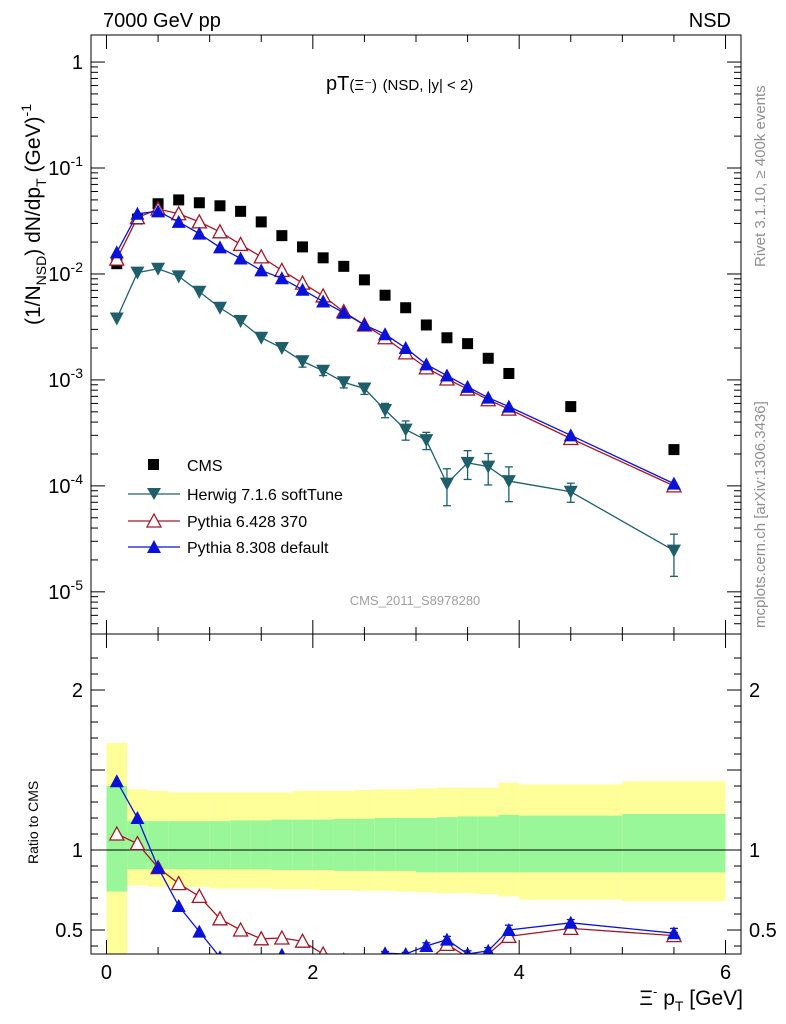 The image size is (786, 1024). What do you see at coordinates (363, 85) in the screenshot?
I see `plot-title-particle: (Ξ⁻)` at bounding box center [363, 85].